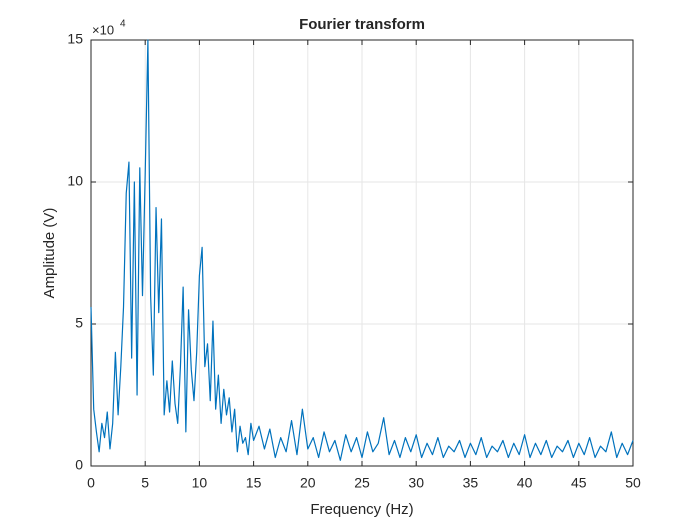 The height and width of the screenshot is (530, 700). I want to click on x-tick-label: 20, so click(308, 483).